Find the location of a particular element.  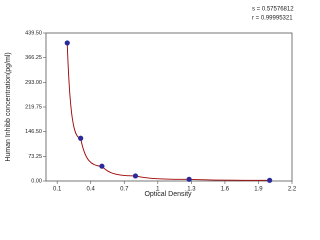

y-tick-label: 73.25 is located at coordinates (35, 157).